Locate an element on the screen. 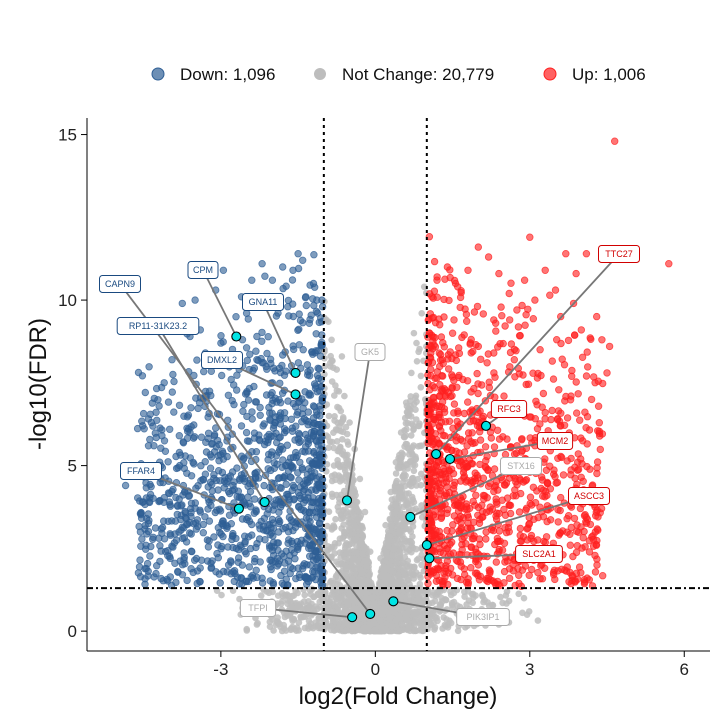  legend-up-label: Up: 1,006 is located at coordinates (609, 74).